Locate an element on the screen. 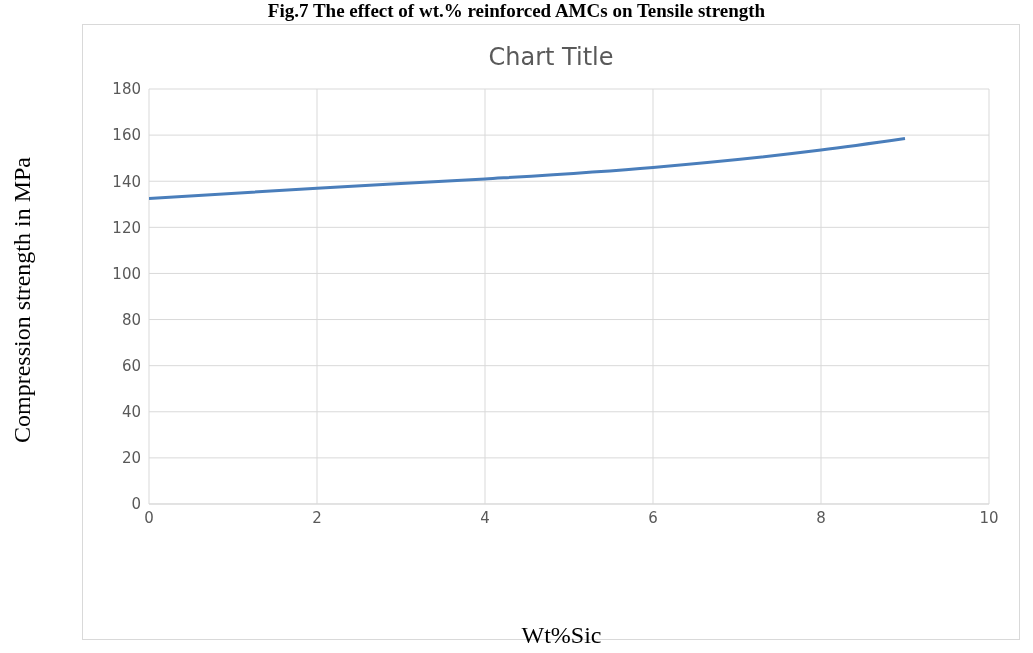  x-tick-label: 4 is located at coordinates (485, 517).